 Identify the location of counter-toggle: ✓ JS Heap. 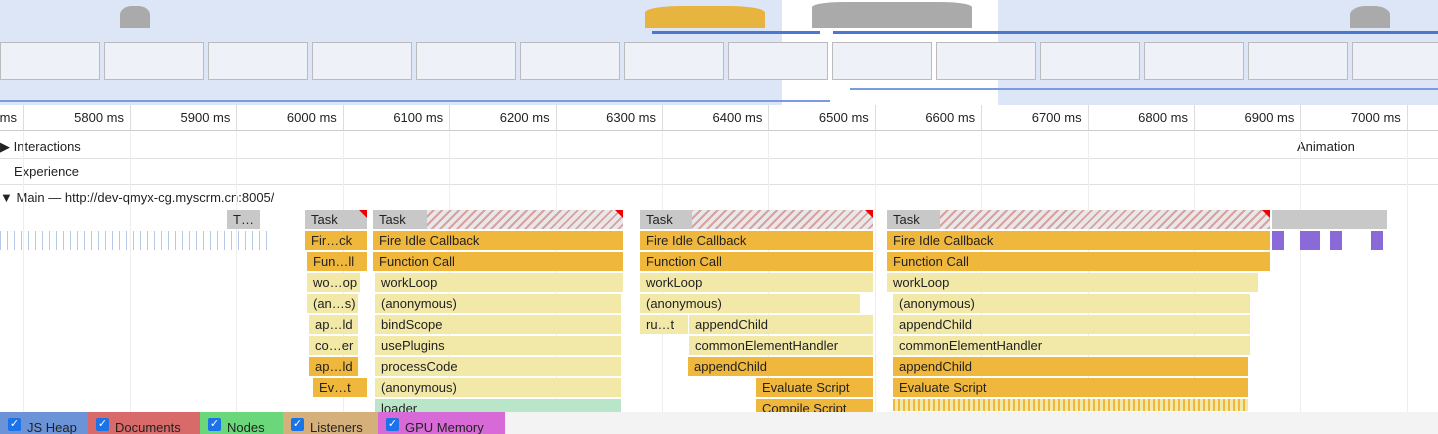
(44, 423).